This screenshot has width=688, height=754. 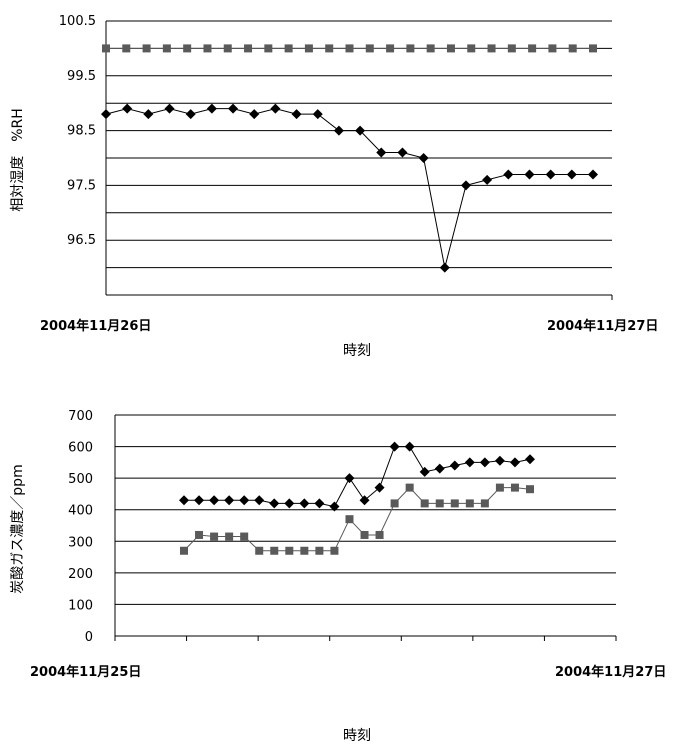 I want to click on chart-bottom-ytick-label: 200, so click(x=80, y=574).